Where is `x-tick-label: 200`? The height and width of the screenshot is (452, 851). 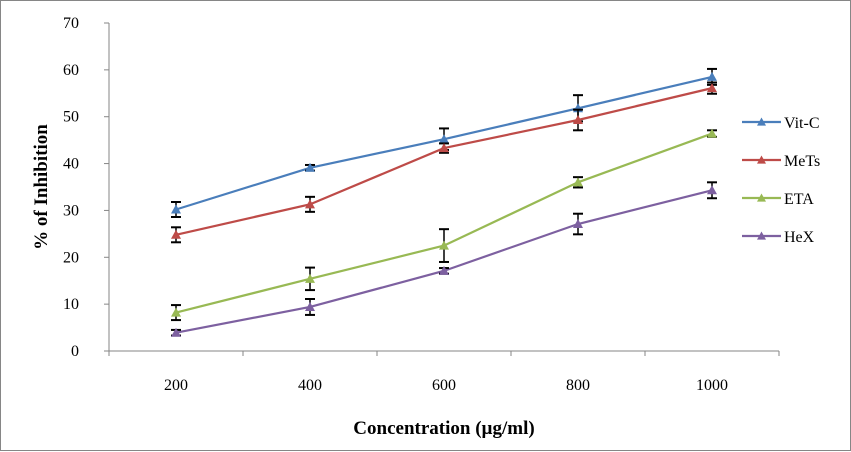 x-tick-label: 200 is located at coordinates (176, 385).